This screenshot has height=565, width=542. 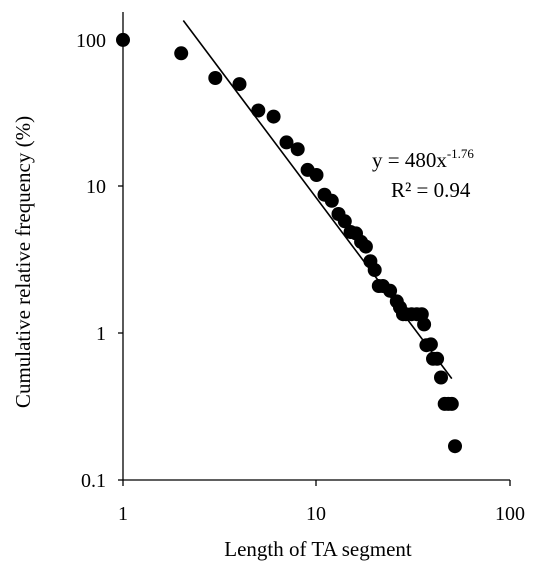 What do you see at coordinates (431, 190) in the screenshot?
I see `trendline-r2: R² = 0.94` at bounding box center [431, 190].